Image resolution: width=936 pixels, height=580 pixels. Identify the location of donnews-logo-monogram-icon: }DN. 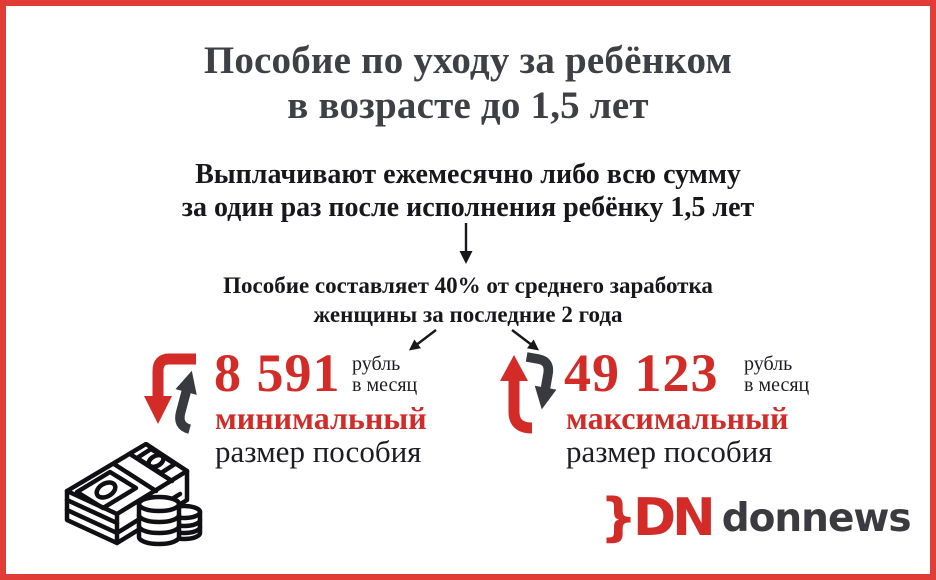
(658, 518).